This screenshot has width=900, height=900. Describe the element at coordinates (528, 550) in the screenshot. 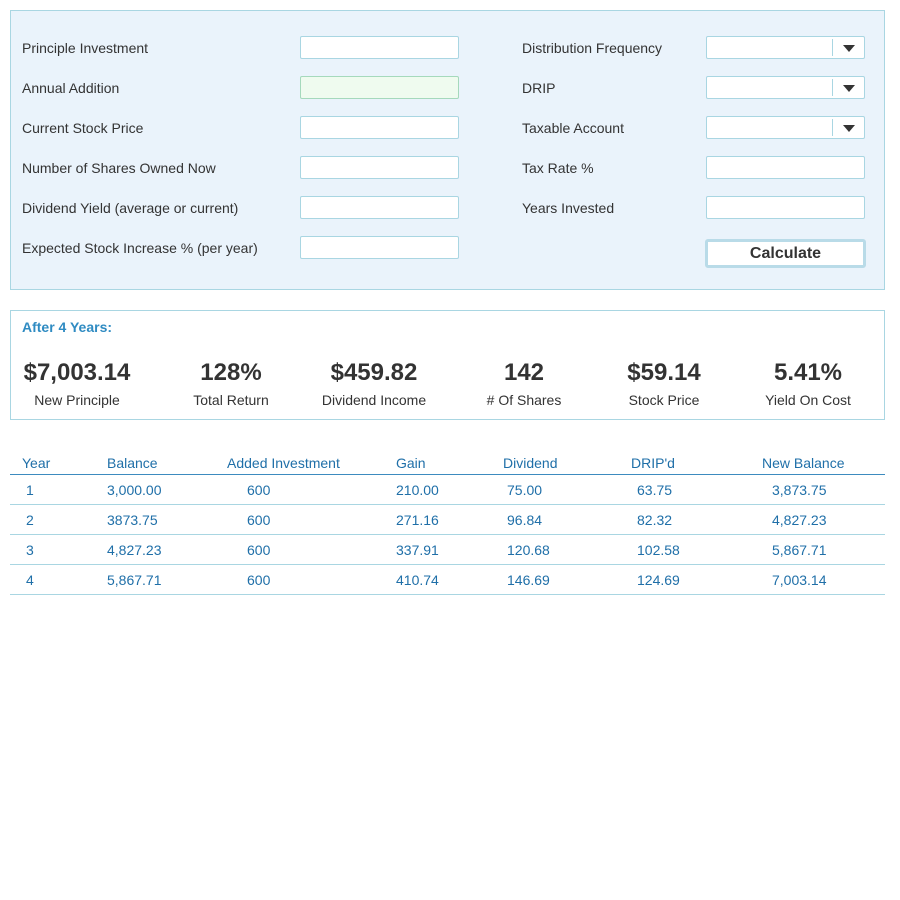

I see `cell-dividend: 120.68` at that location.